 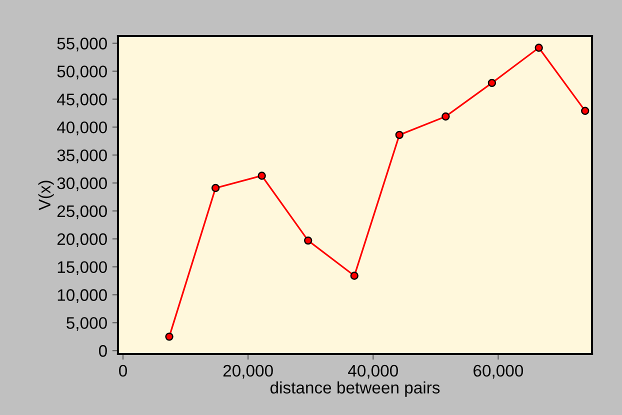 What do you see at coordinates (82, 240) in the screenshot?
I see `y-tick-label: 20,000` at bounding box center [82, 240].